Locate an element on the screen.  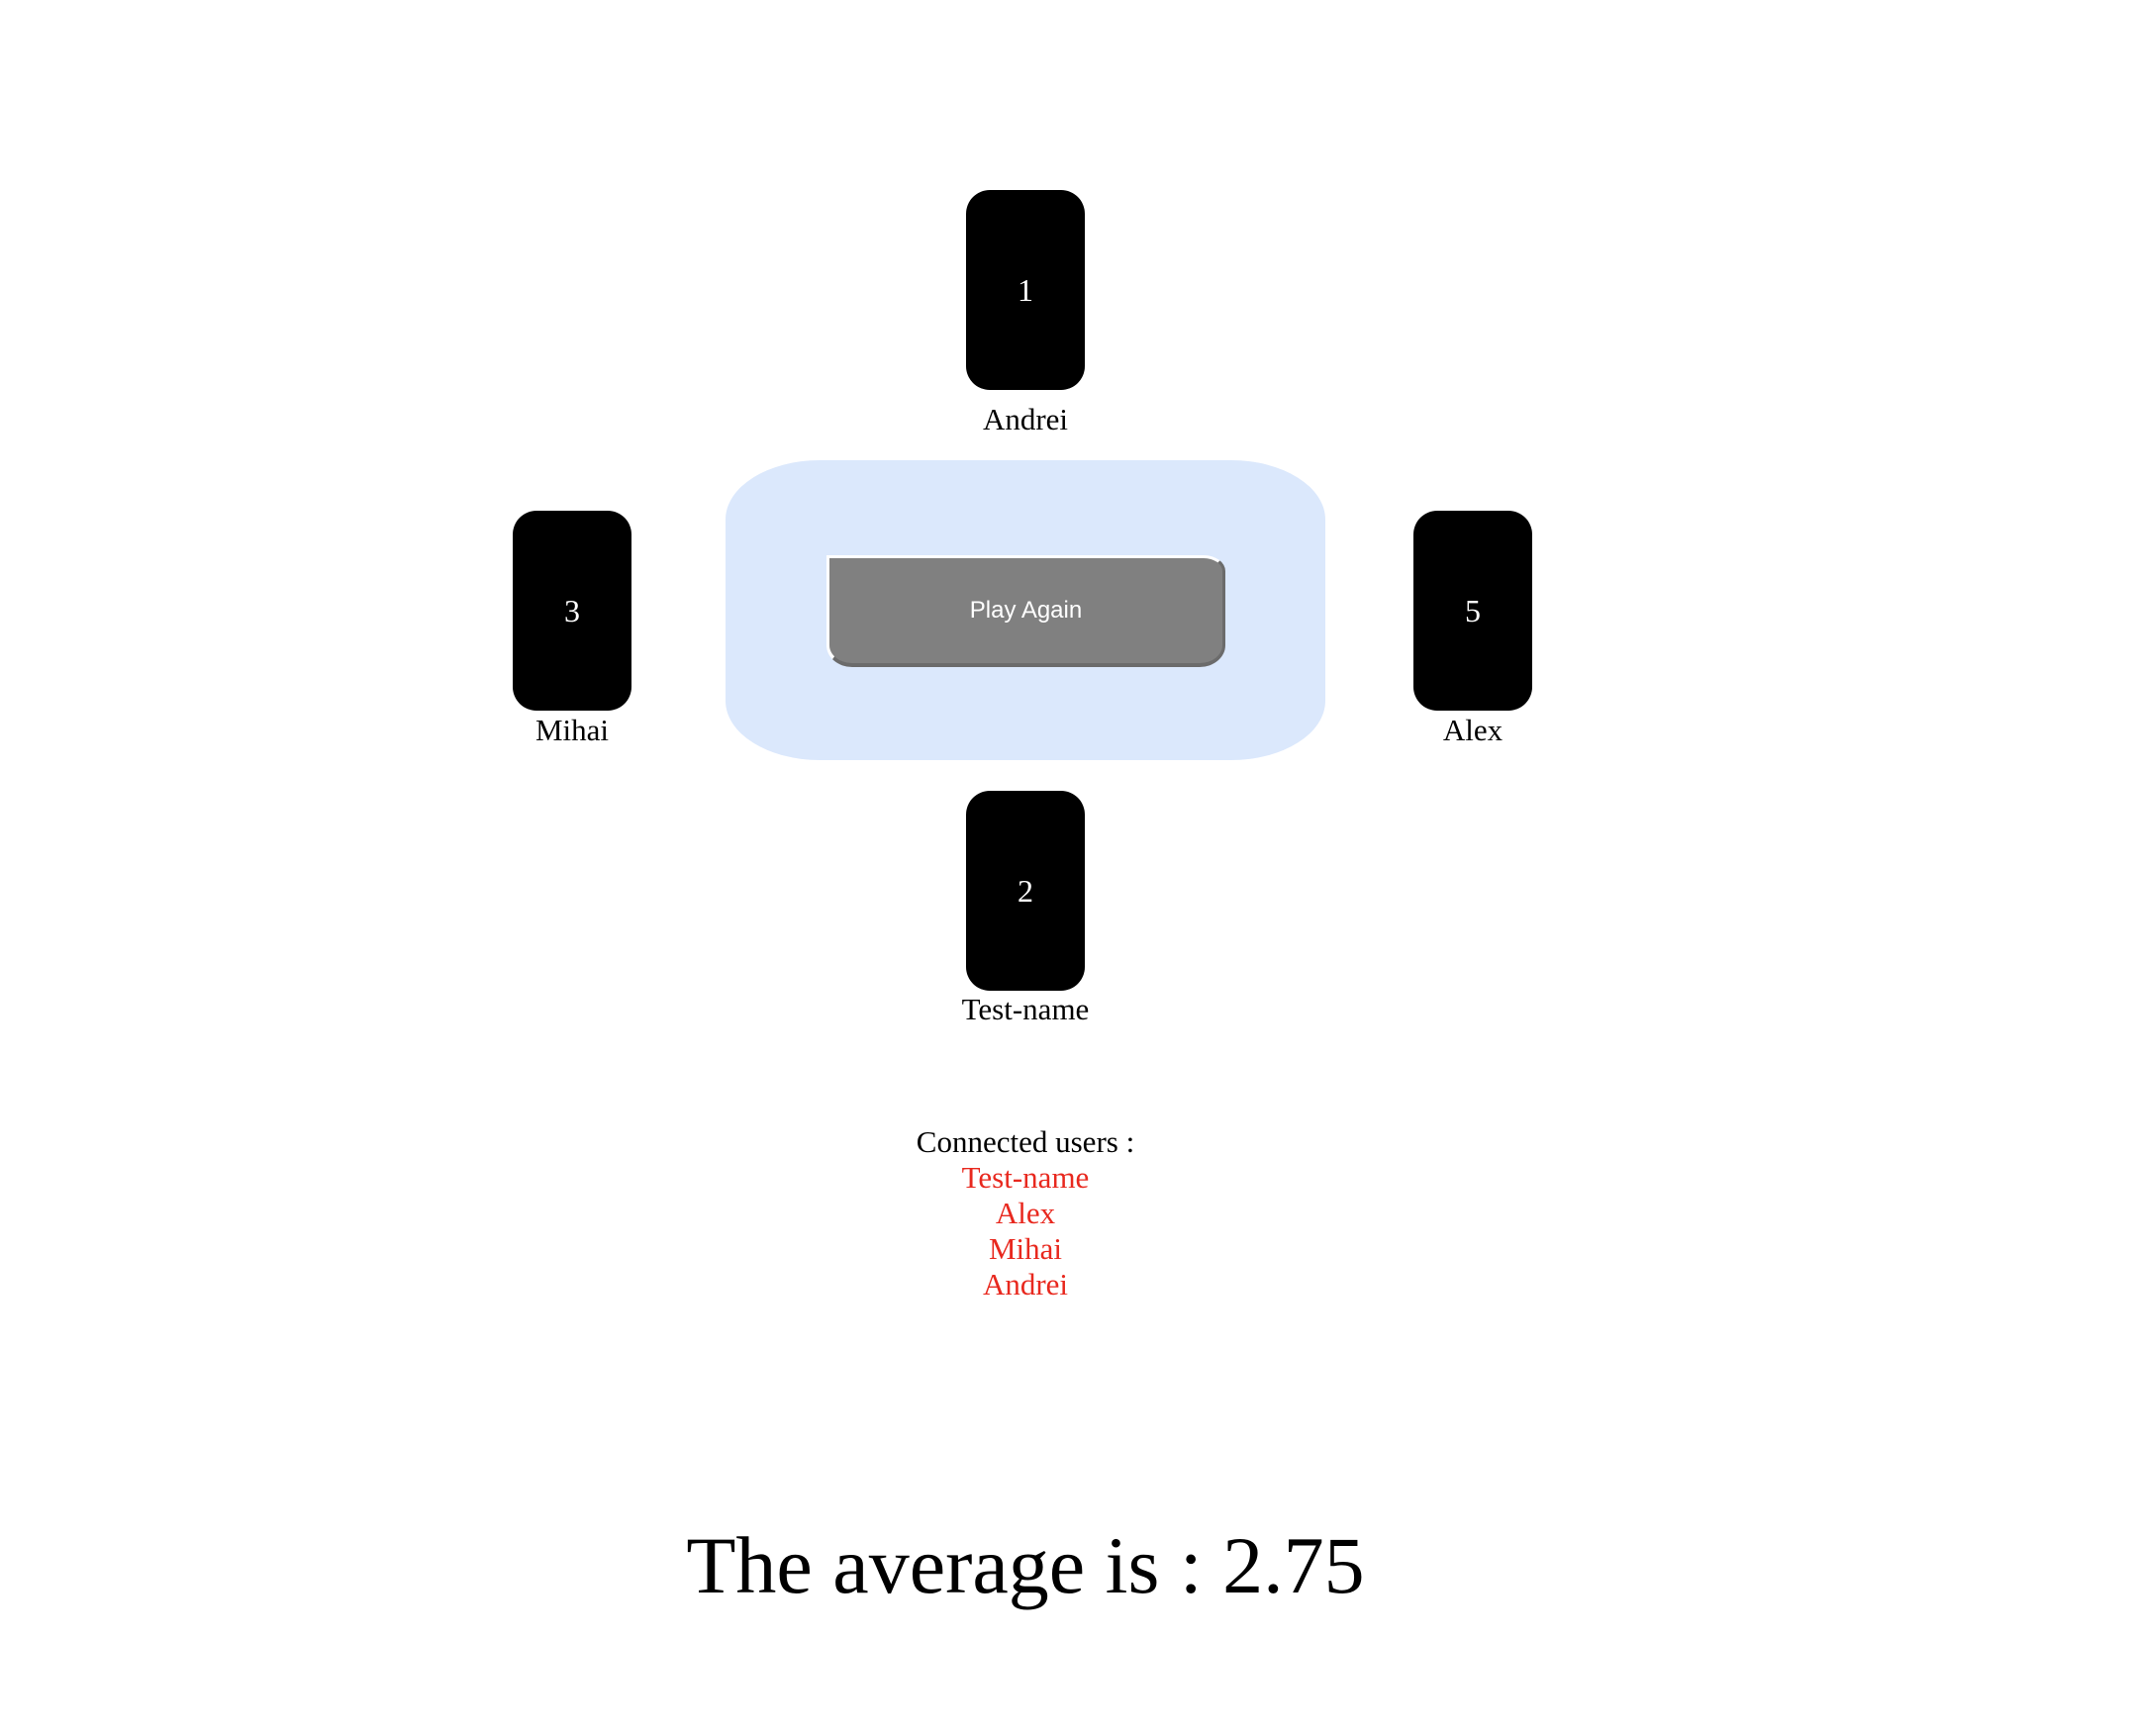
connected-user-item: Andrei is located at coordinates (1025, 1284).